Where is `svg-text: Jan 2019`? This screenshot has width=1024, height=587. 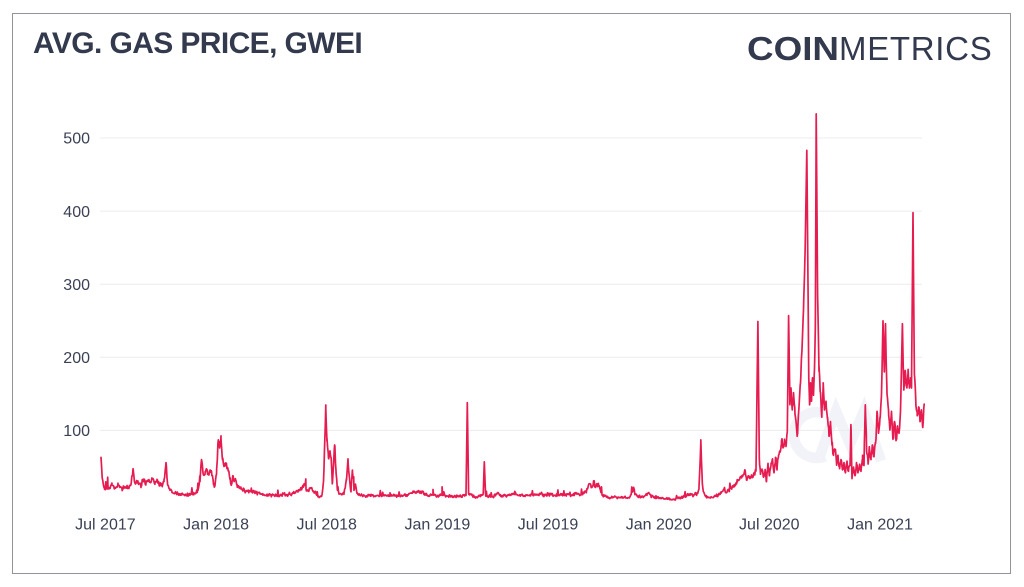 svg-text: Jan 2019 is located at coordinates (437, 525).